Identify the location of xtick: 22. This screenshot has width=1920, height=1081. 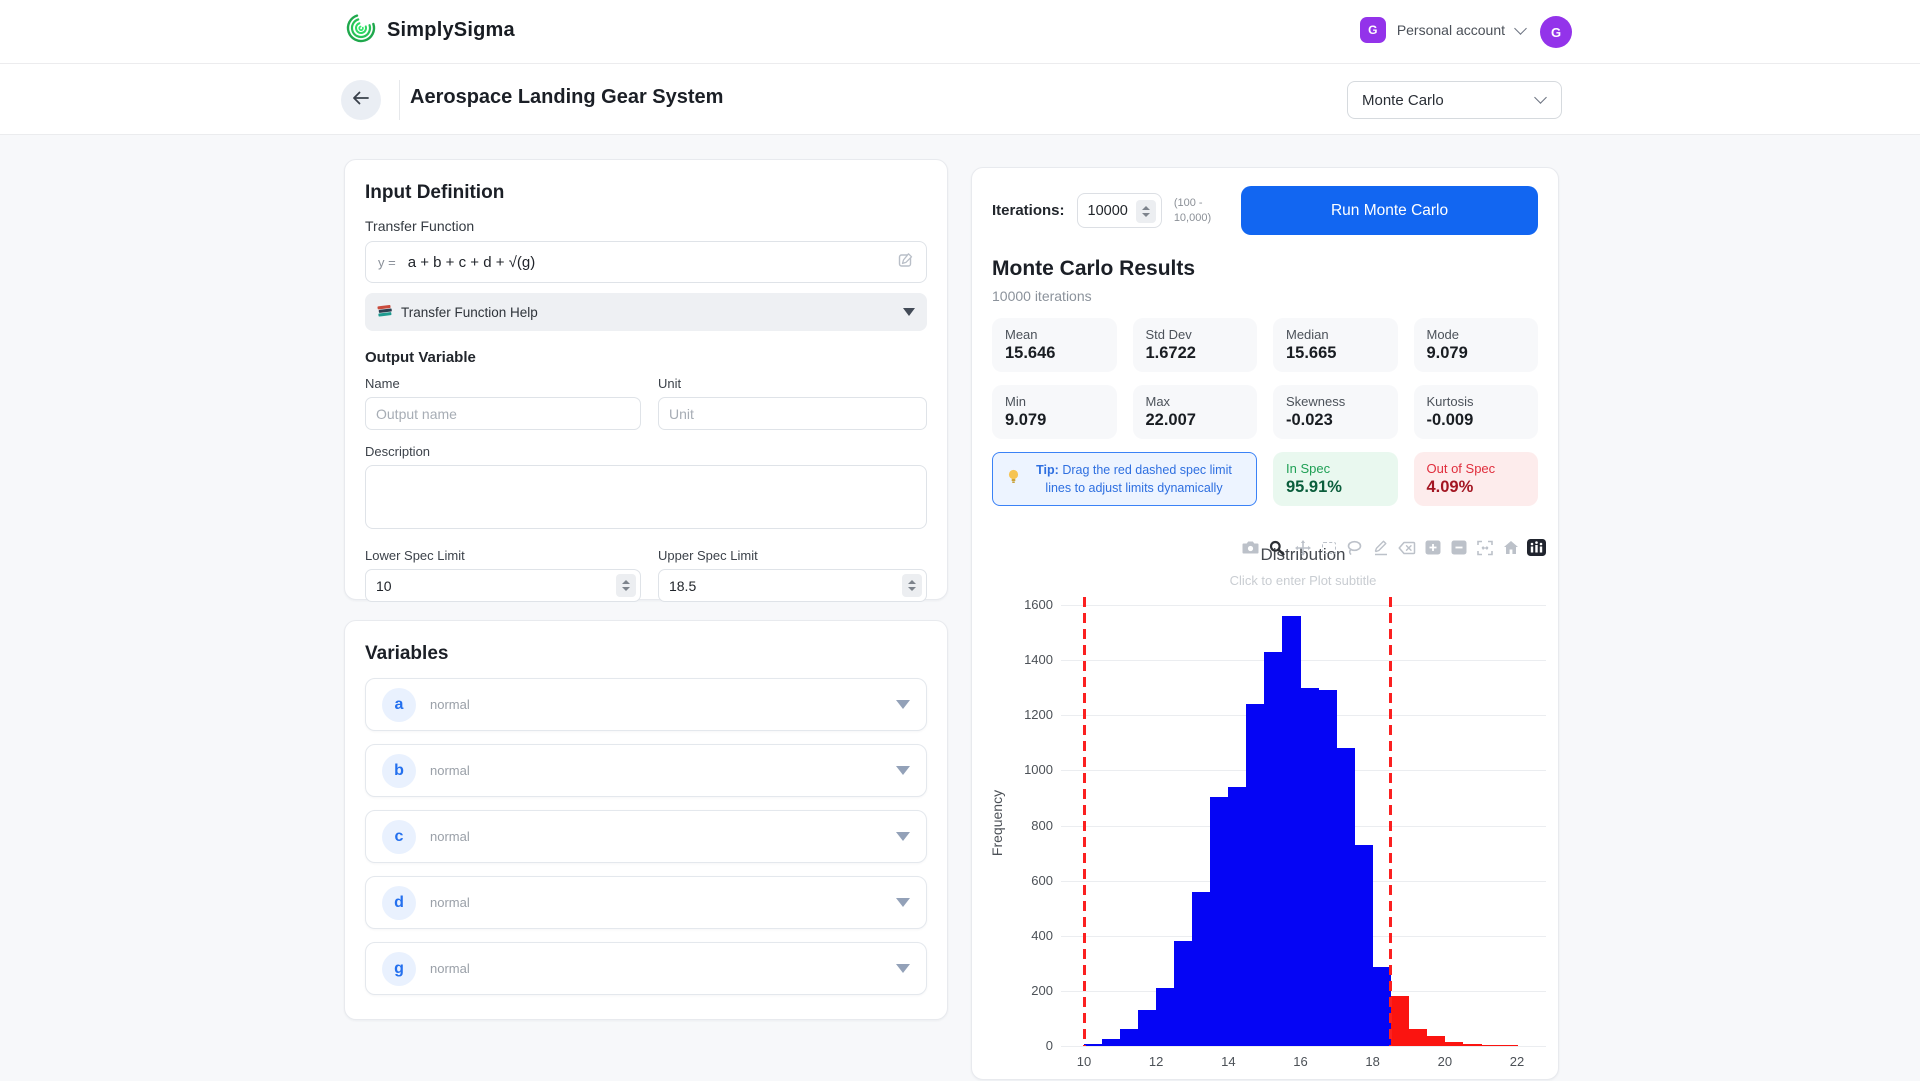
(1517, 1061).